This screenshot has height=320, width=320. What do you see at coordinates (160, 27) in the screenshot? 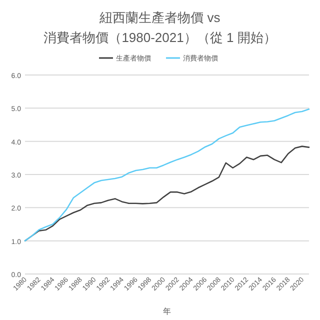
I see `title: 紐西蘭生產者物價 vs 消費者物價（1980-2021）（從 1 開始）` at bounding box center [160, 27].